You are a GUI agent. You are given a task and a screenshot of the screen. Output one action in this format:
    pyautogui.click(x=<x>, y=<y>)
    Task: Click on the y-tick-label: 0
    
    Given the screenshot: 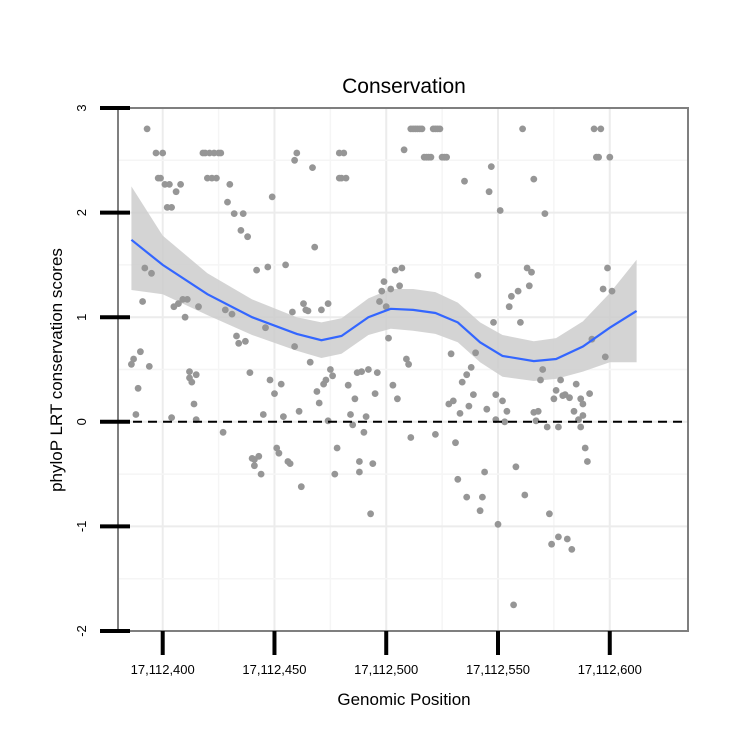 What is the action you would take?
    pyautogui.click(x=81, y=421)
    